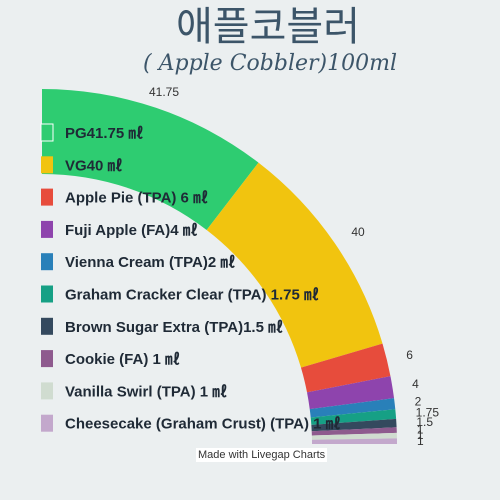 Image resolution: width=500 pixels, height=500 pixels. Describe the element at coordinates (131, 230) in the screenshot. I see `legend-item-3: Fuji Apple (FA)4 ㎖` at that location.